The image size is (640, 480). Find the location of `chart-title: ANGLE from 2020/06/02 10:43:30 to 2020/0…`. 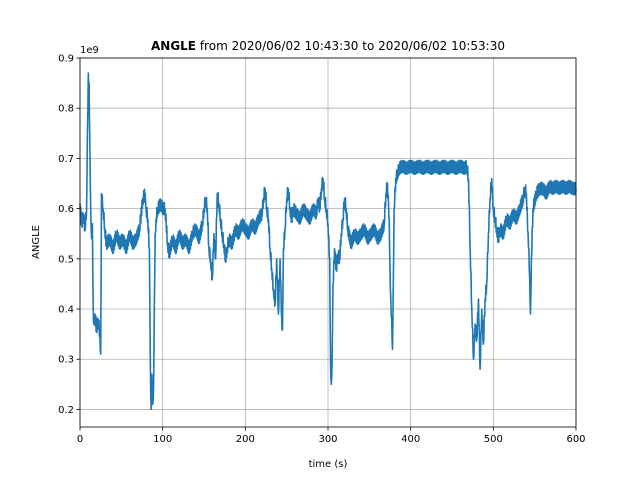

chart-title: ANGLE from 2020/06/02 10:43:30 to 2020/0… is located at coordinates (328, 46).